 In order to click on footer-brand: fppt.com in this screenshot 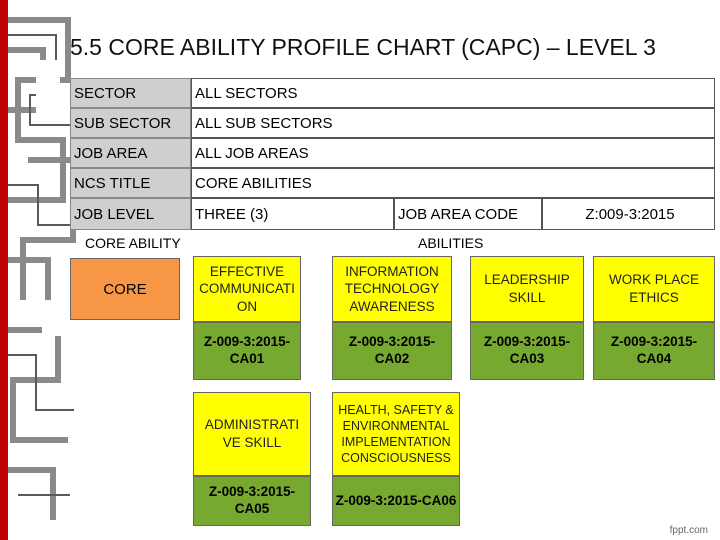, I will do `click(688, 530)`.